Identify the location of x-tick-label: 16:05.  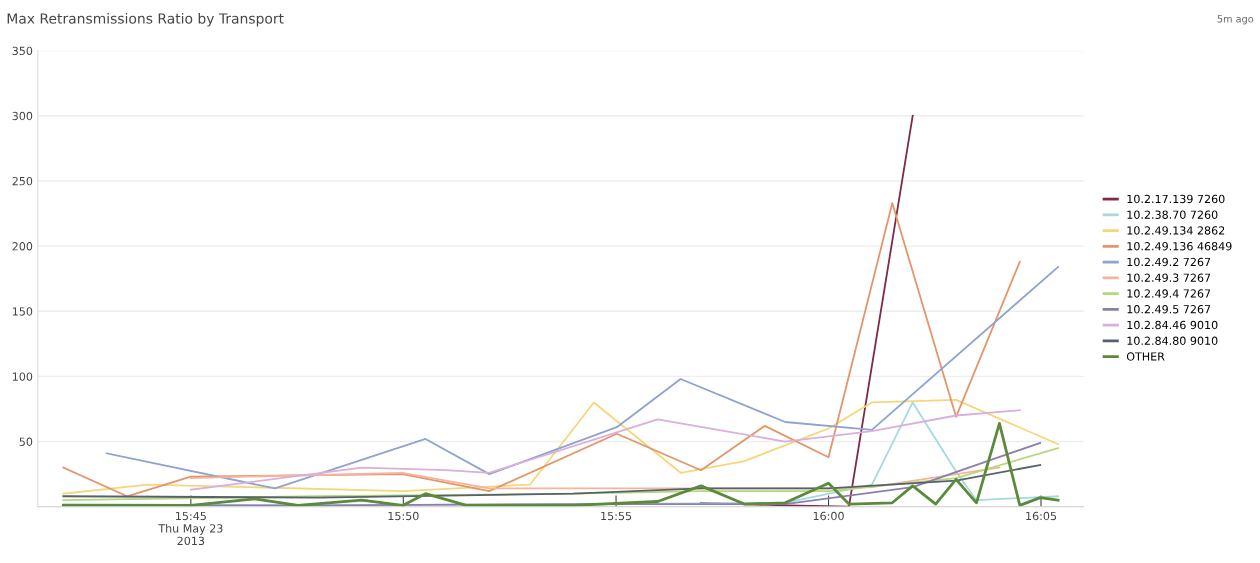
(1041, 516).